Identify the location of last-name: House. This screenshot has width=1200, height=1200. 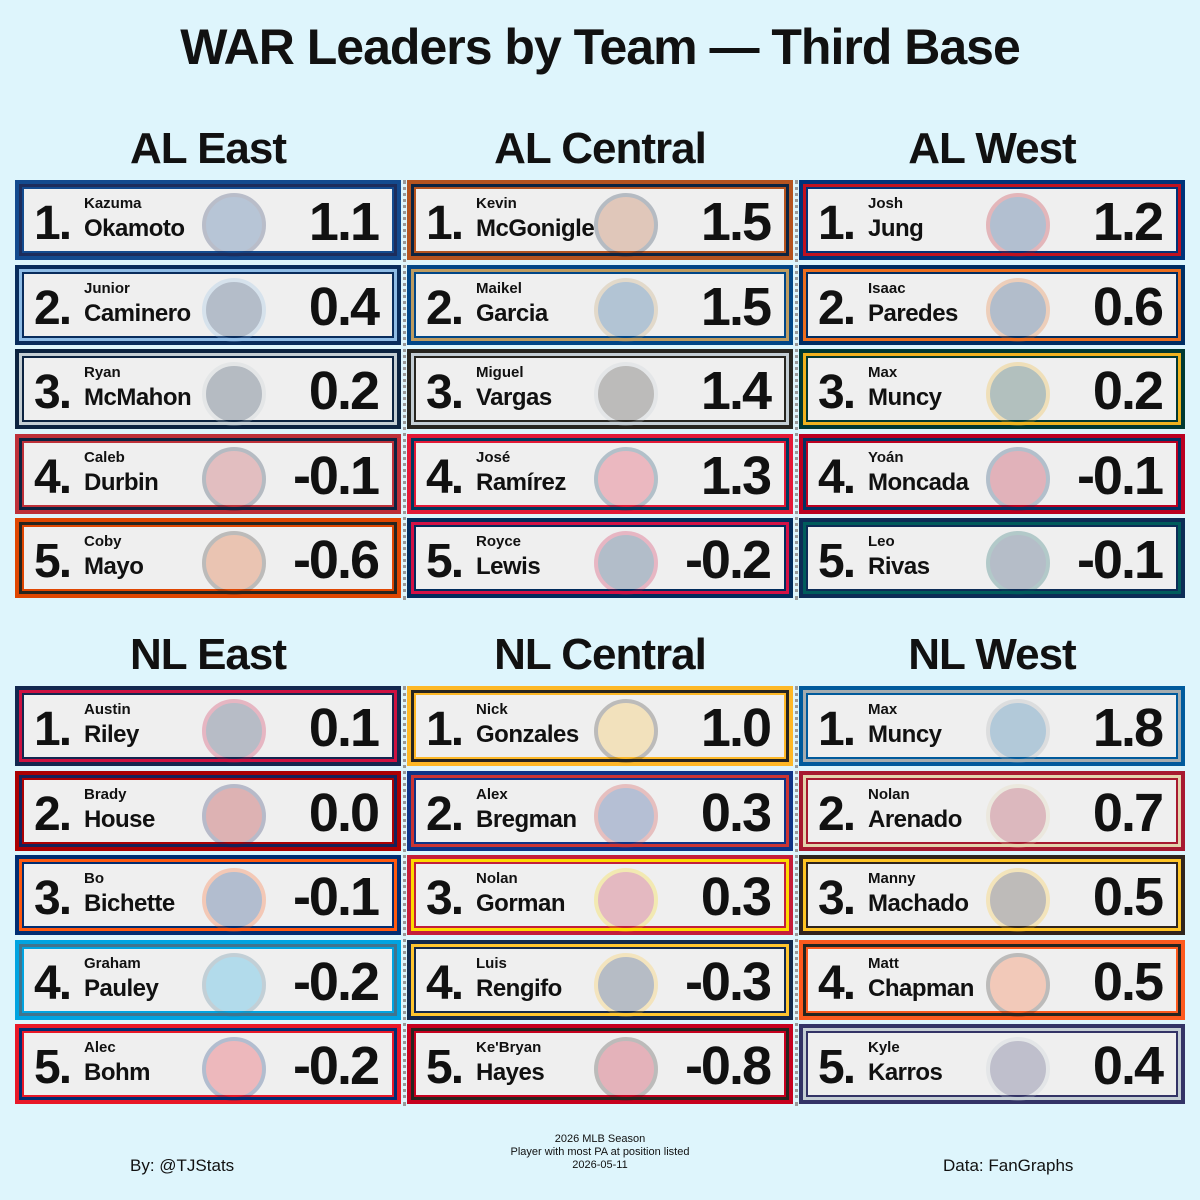
(119, 819).